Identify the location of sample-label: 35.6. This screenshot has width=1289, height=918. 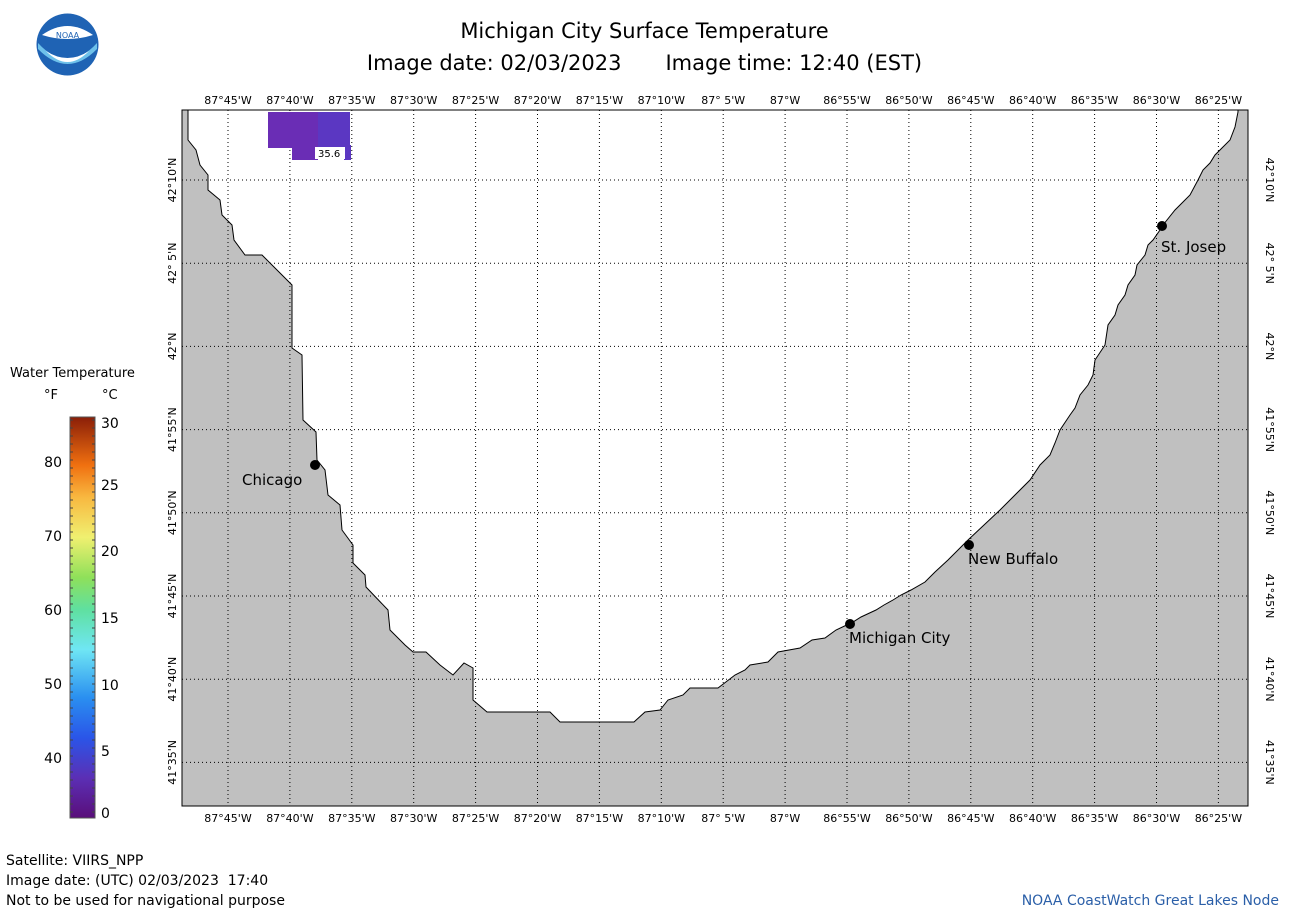
(329, 154).